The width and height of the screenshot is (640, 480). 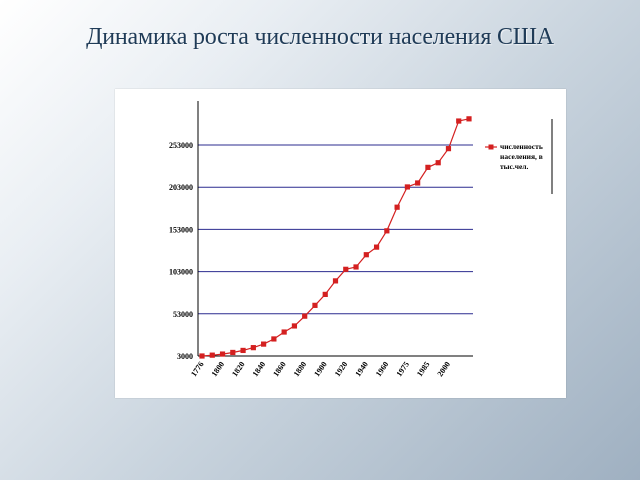 I want to click on y-tick-label: 253000, so click(x=181, y=145).